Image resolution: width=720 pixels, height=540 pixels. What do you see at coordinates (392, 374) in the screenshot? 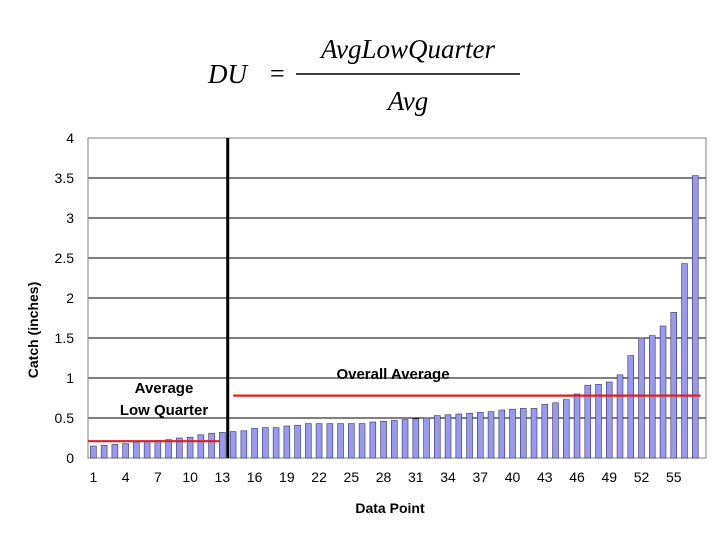
I see `overall-average-label: Overall Average` at bounding box center [392, 374].